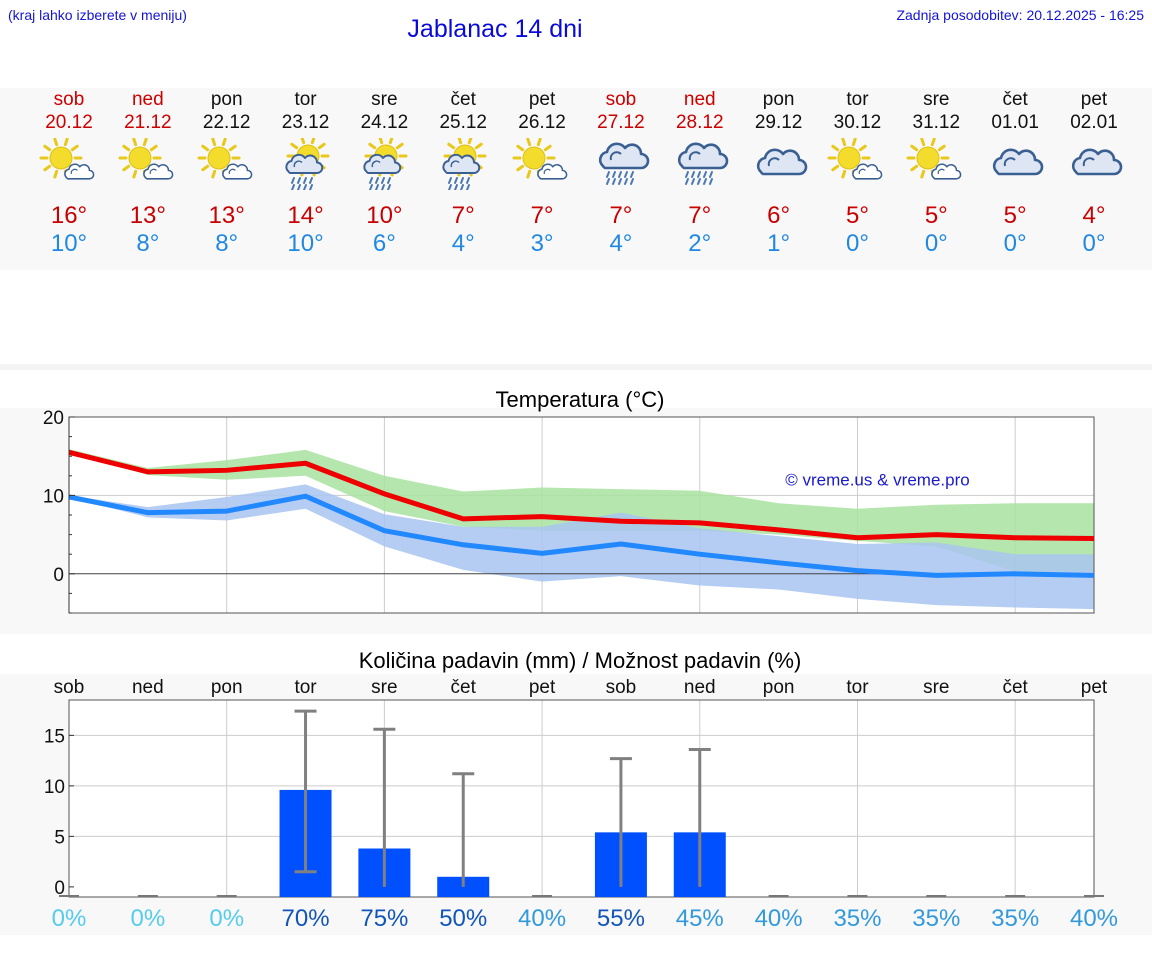 This screenshot has width=1152, height=975. Describe the element at coordinates (147, 215) in the screenshot. I see `max-temperature: 13°` at that location.